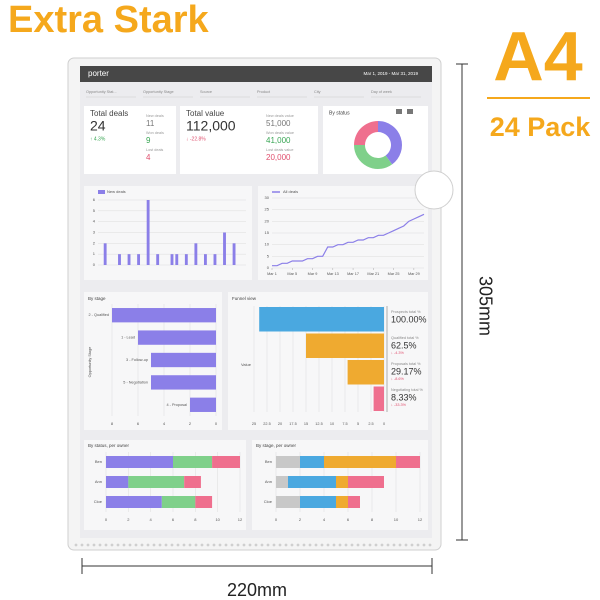  I want to click on kpi-sub-value: 11, so click(150, 123).